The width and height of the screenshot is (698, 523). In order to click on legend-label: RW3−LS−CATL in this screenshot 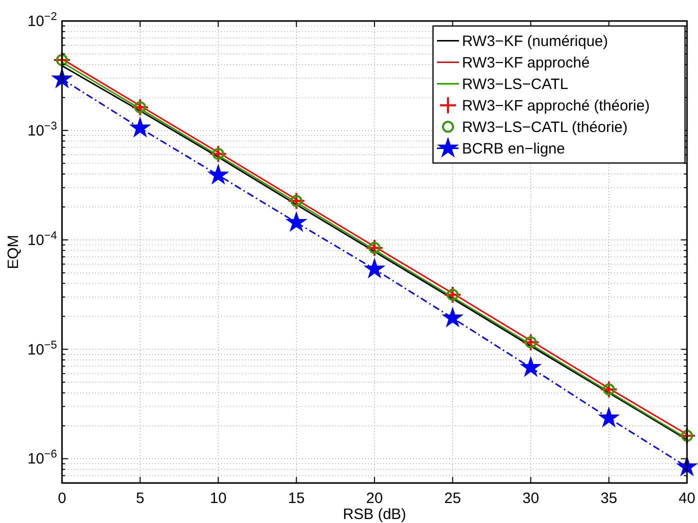, I will do `click(515, 84)`.